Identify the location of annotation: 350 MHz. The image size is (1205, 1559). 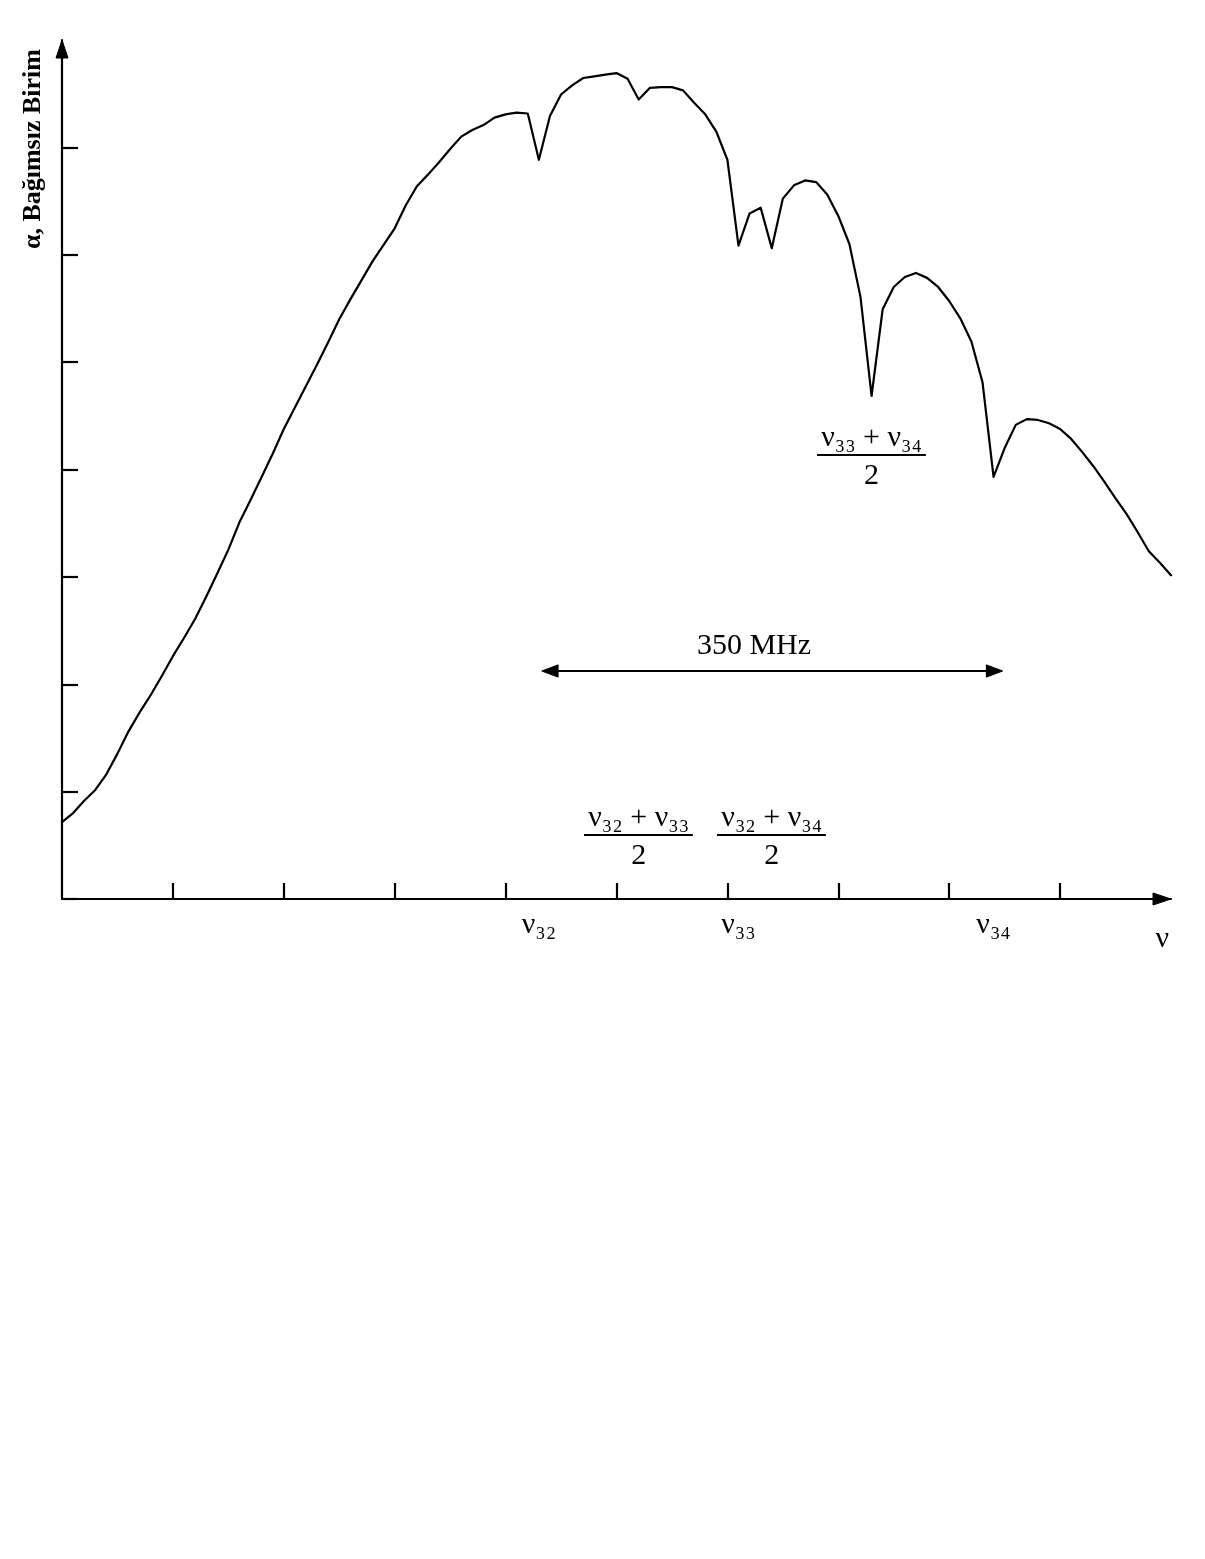
(754, 644).